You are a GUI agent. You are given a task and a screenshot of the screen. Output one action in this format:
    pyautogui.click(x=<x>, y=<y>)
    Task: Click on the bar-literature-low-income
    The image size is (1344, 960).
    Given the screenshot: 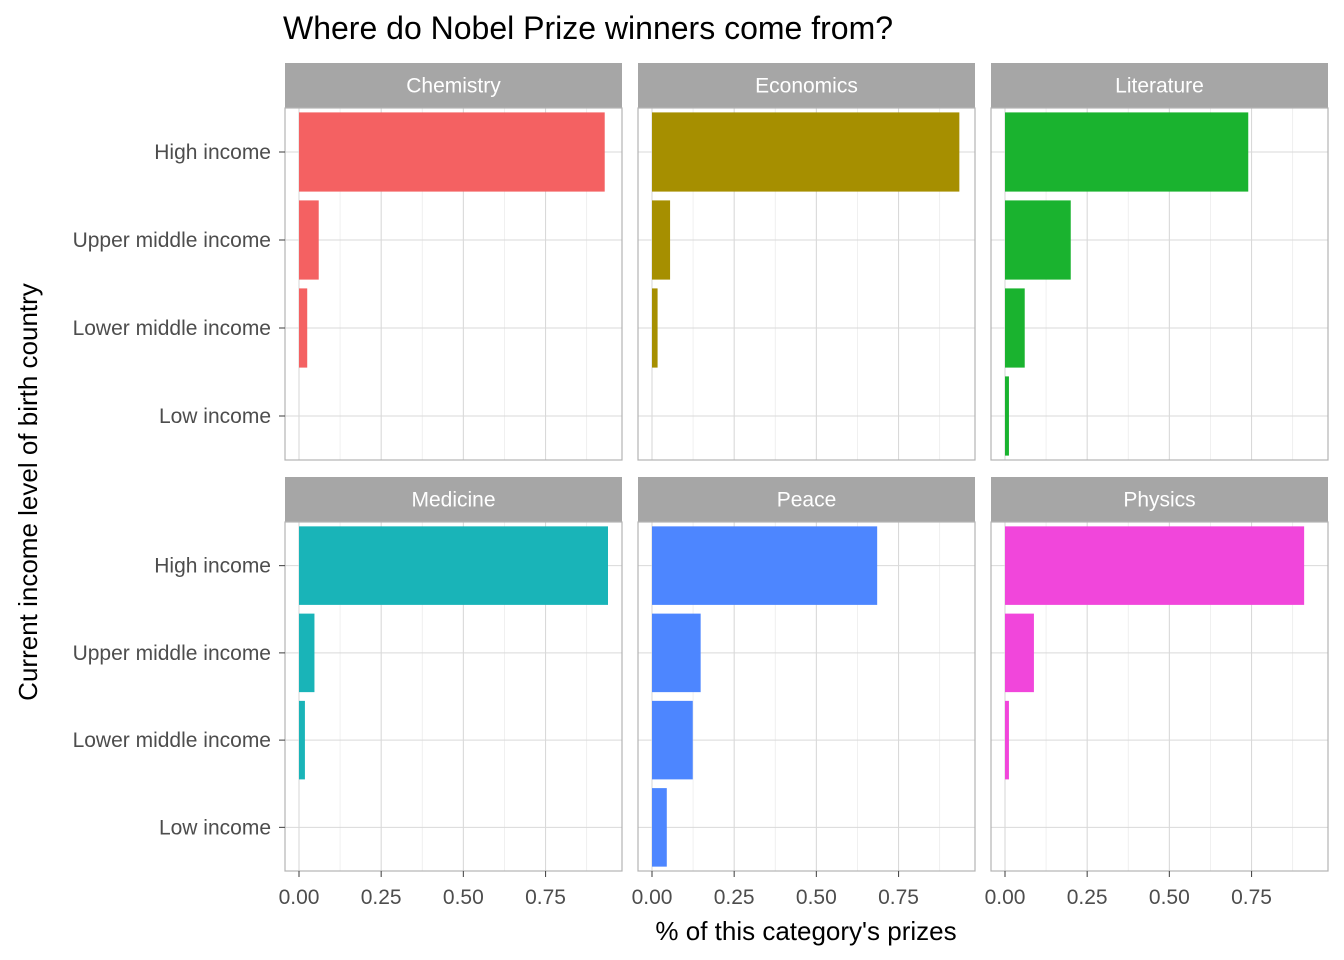 What is the action you would take?
    pyautogui.click(x=1007, y=416)
    